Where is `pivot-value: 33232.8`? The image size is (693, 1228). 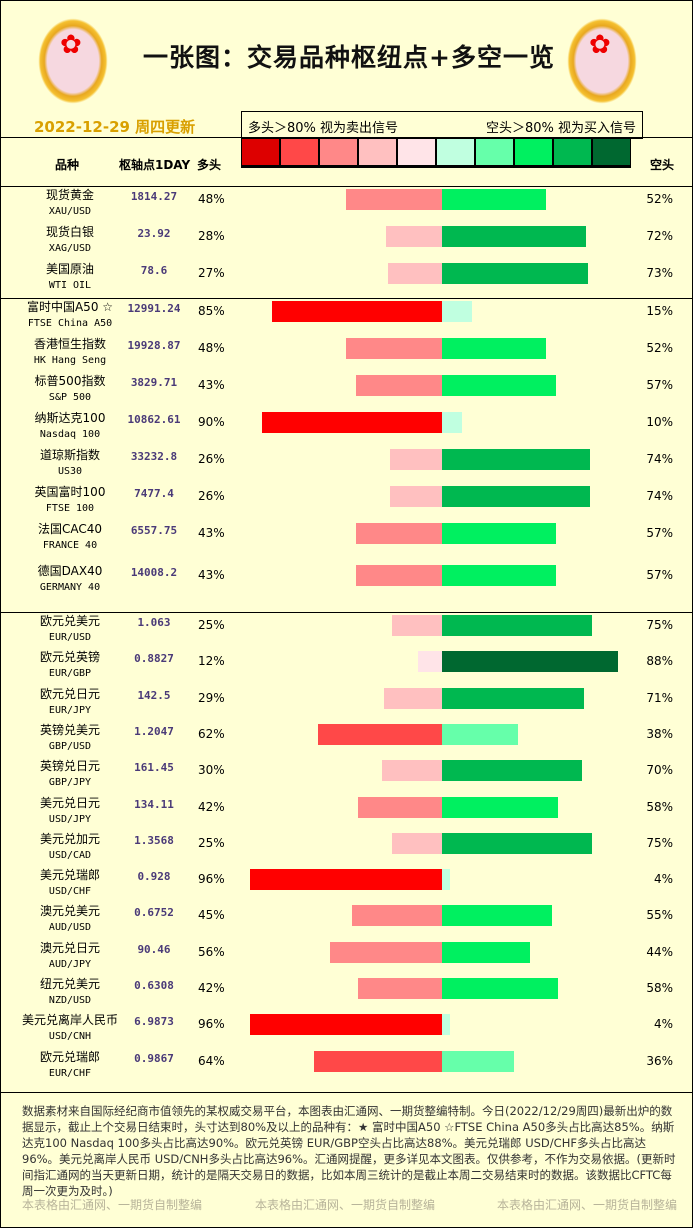
pivot-value: 33232.8 is located at coordinates (154, 456).